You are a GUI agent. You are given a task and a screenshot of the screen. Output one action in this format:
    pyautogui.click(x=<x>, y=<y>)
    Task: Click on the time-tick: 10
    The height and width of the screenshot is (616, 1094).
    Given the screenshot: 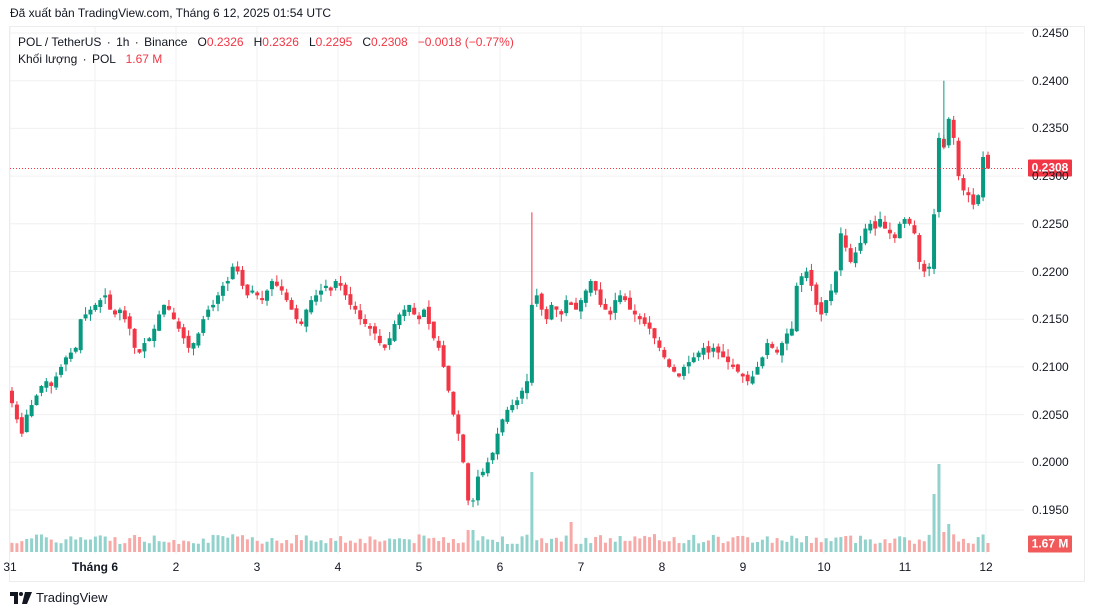 What is the action you would take?
    pyautogui.click(x=824, y=567)
    